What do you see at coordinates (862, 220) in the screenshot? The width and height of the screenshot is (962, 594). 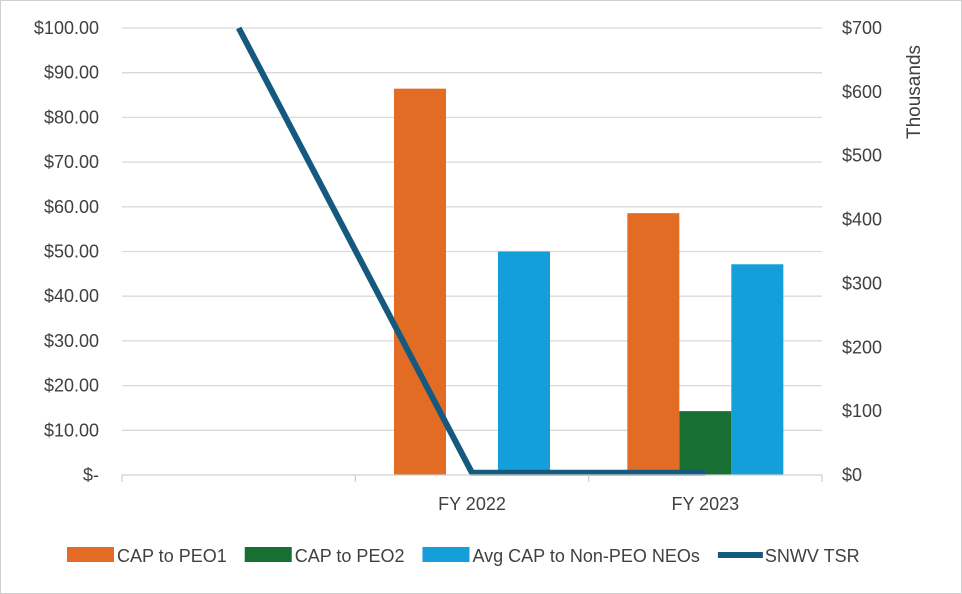 I see `right-tick-label: $400` at bounding box center [862, 220].